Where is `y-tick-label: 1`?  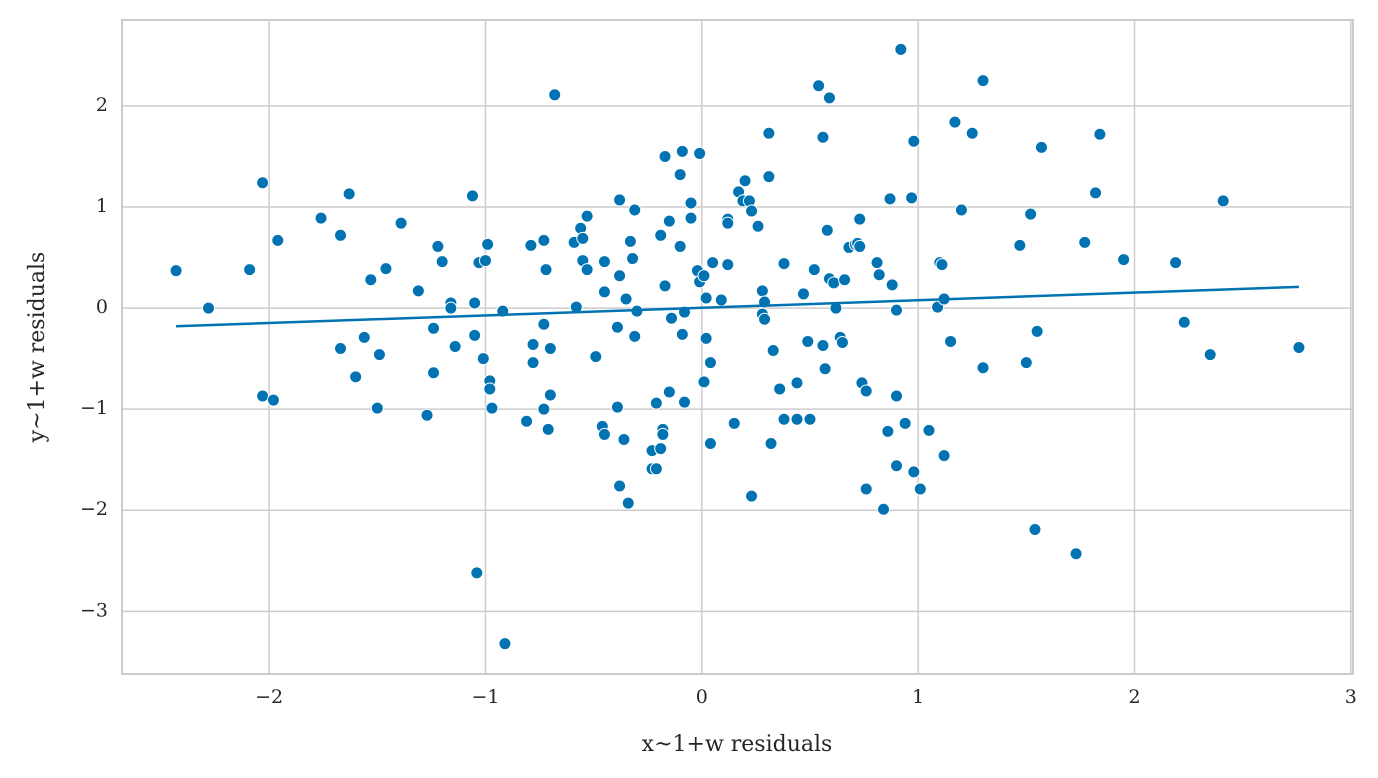 y-tick-label: 1 is located at coordinates (102, 206).